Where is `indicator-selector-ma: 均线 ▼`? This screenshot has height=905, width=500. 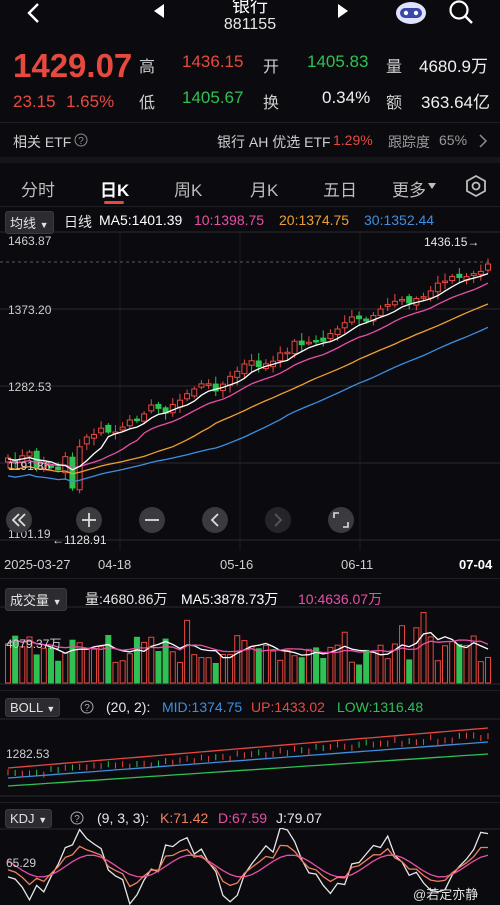 indicator-selector-ma: 均线 ▼ is located at coordinates (29, 222).